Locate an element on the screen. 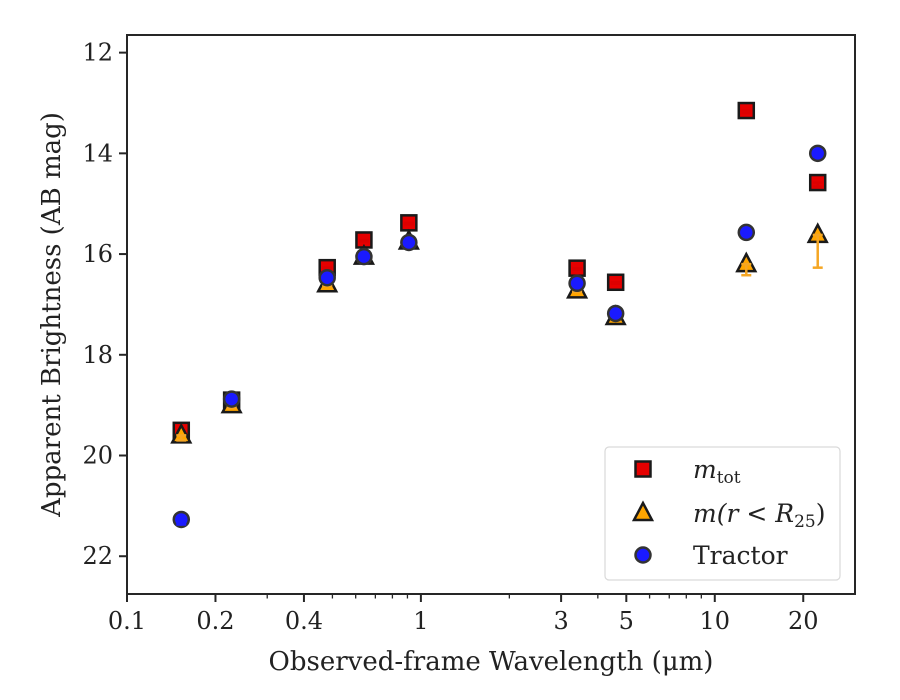 Image resolution: width=900 pixels, height=700 pixels. y-tick-label: 18 is located at coordinates (97, 355).